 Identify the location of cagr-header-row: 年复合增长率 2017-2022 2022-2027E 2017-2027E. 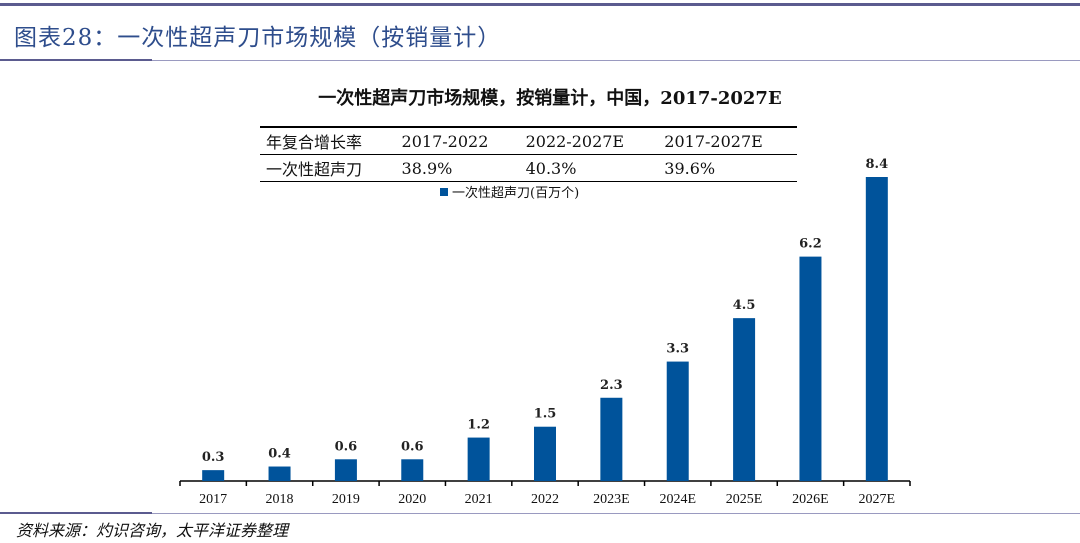
(528, 141).